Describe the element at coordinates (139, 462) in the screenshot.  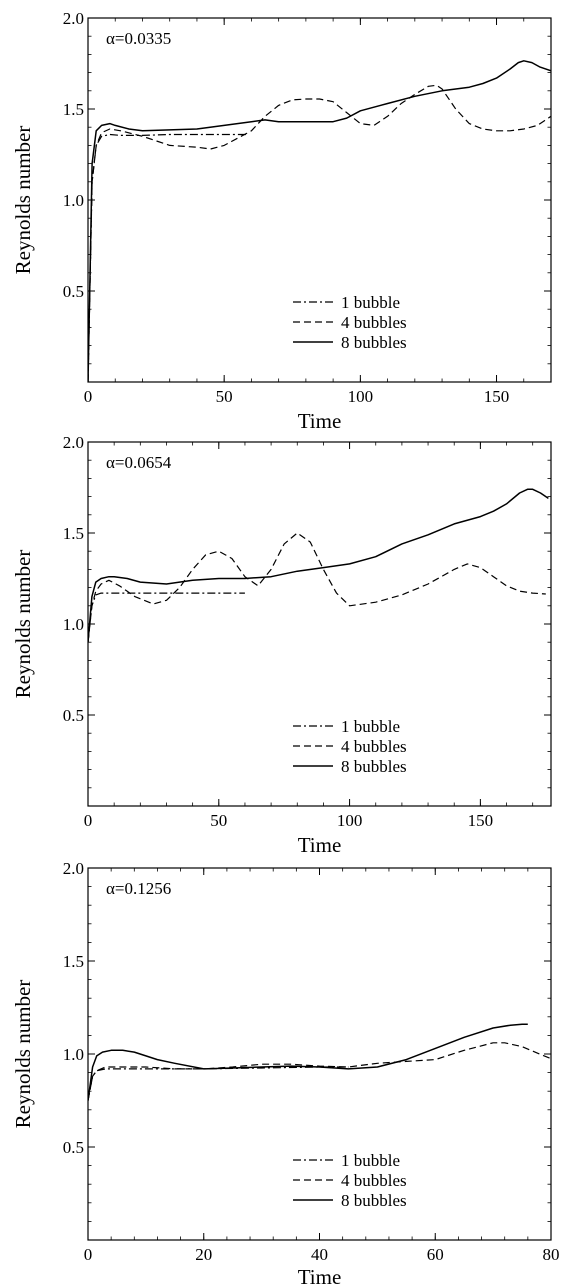
I see `alpha-annotation: α=0.0654` at that location.